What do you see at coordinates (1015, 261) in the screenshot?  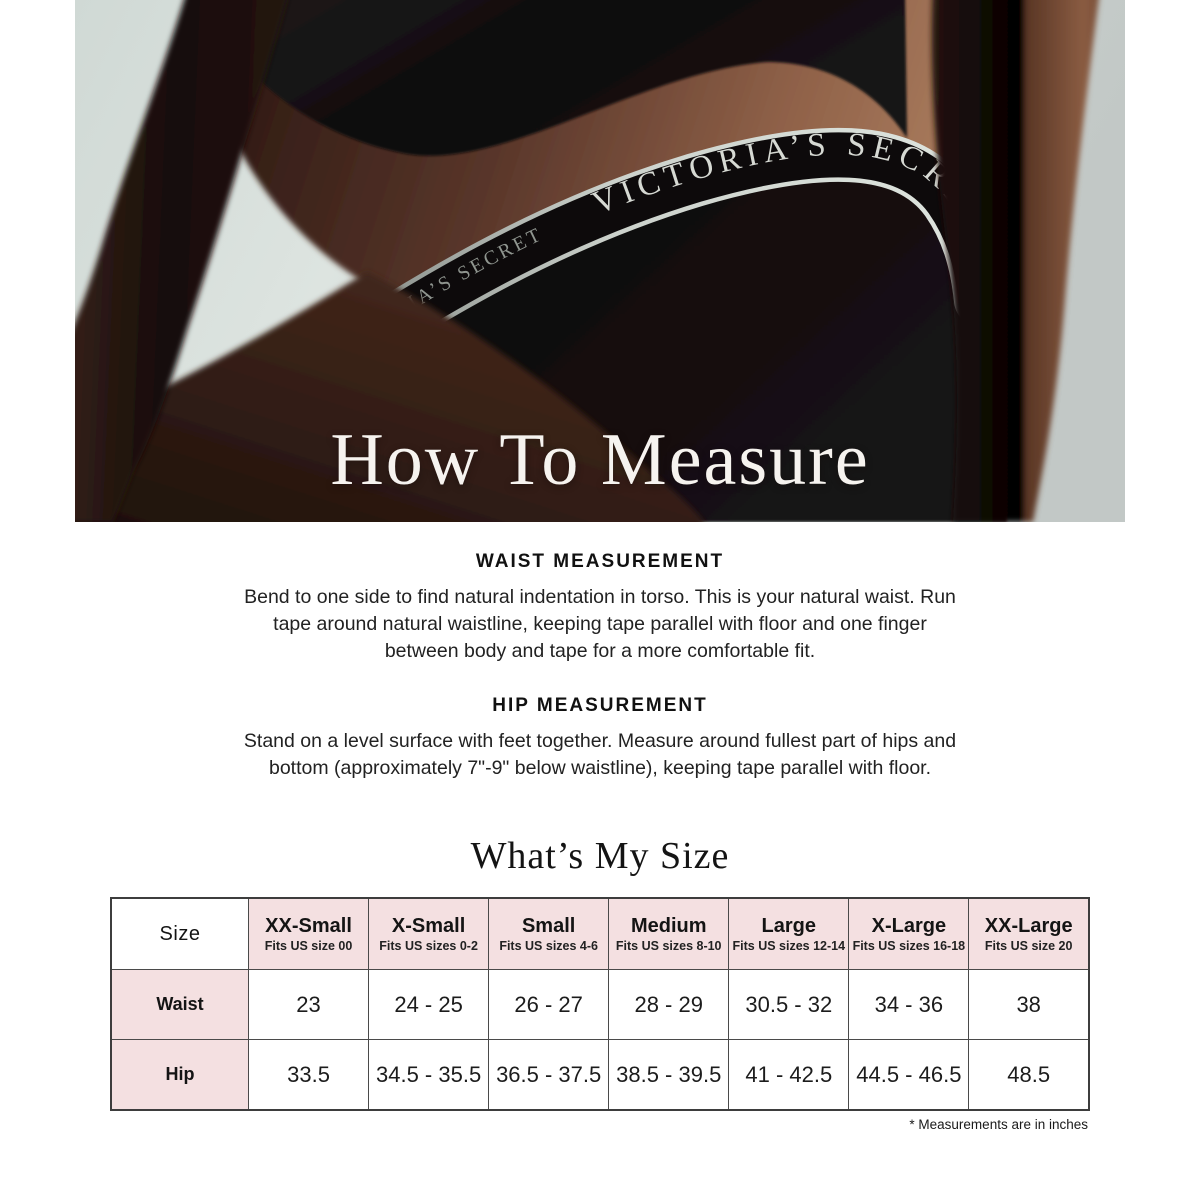 I see `right-arm` at bounding box center [1015, 261].